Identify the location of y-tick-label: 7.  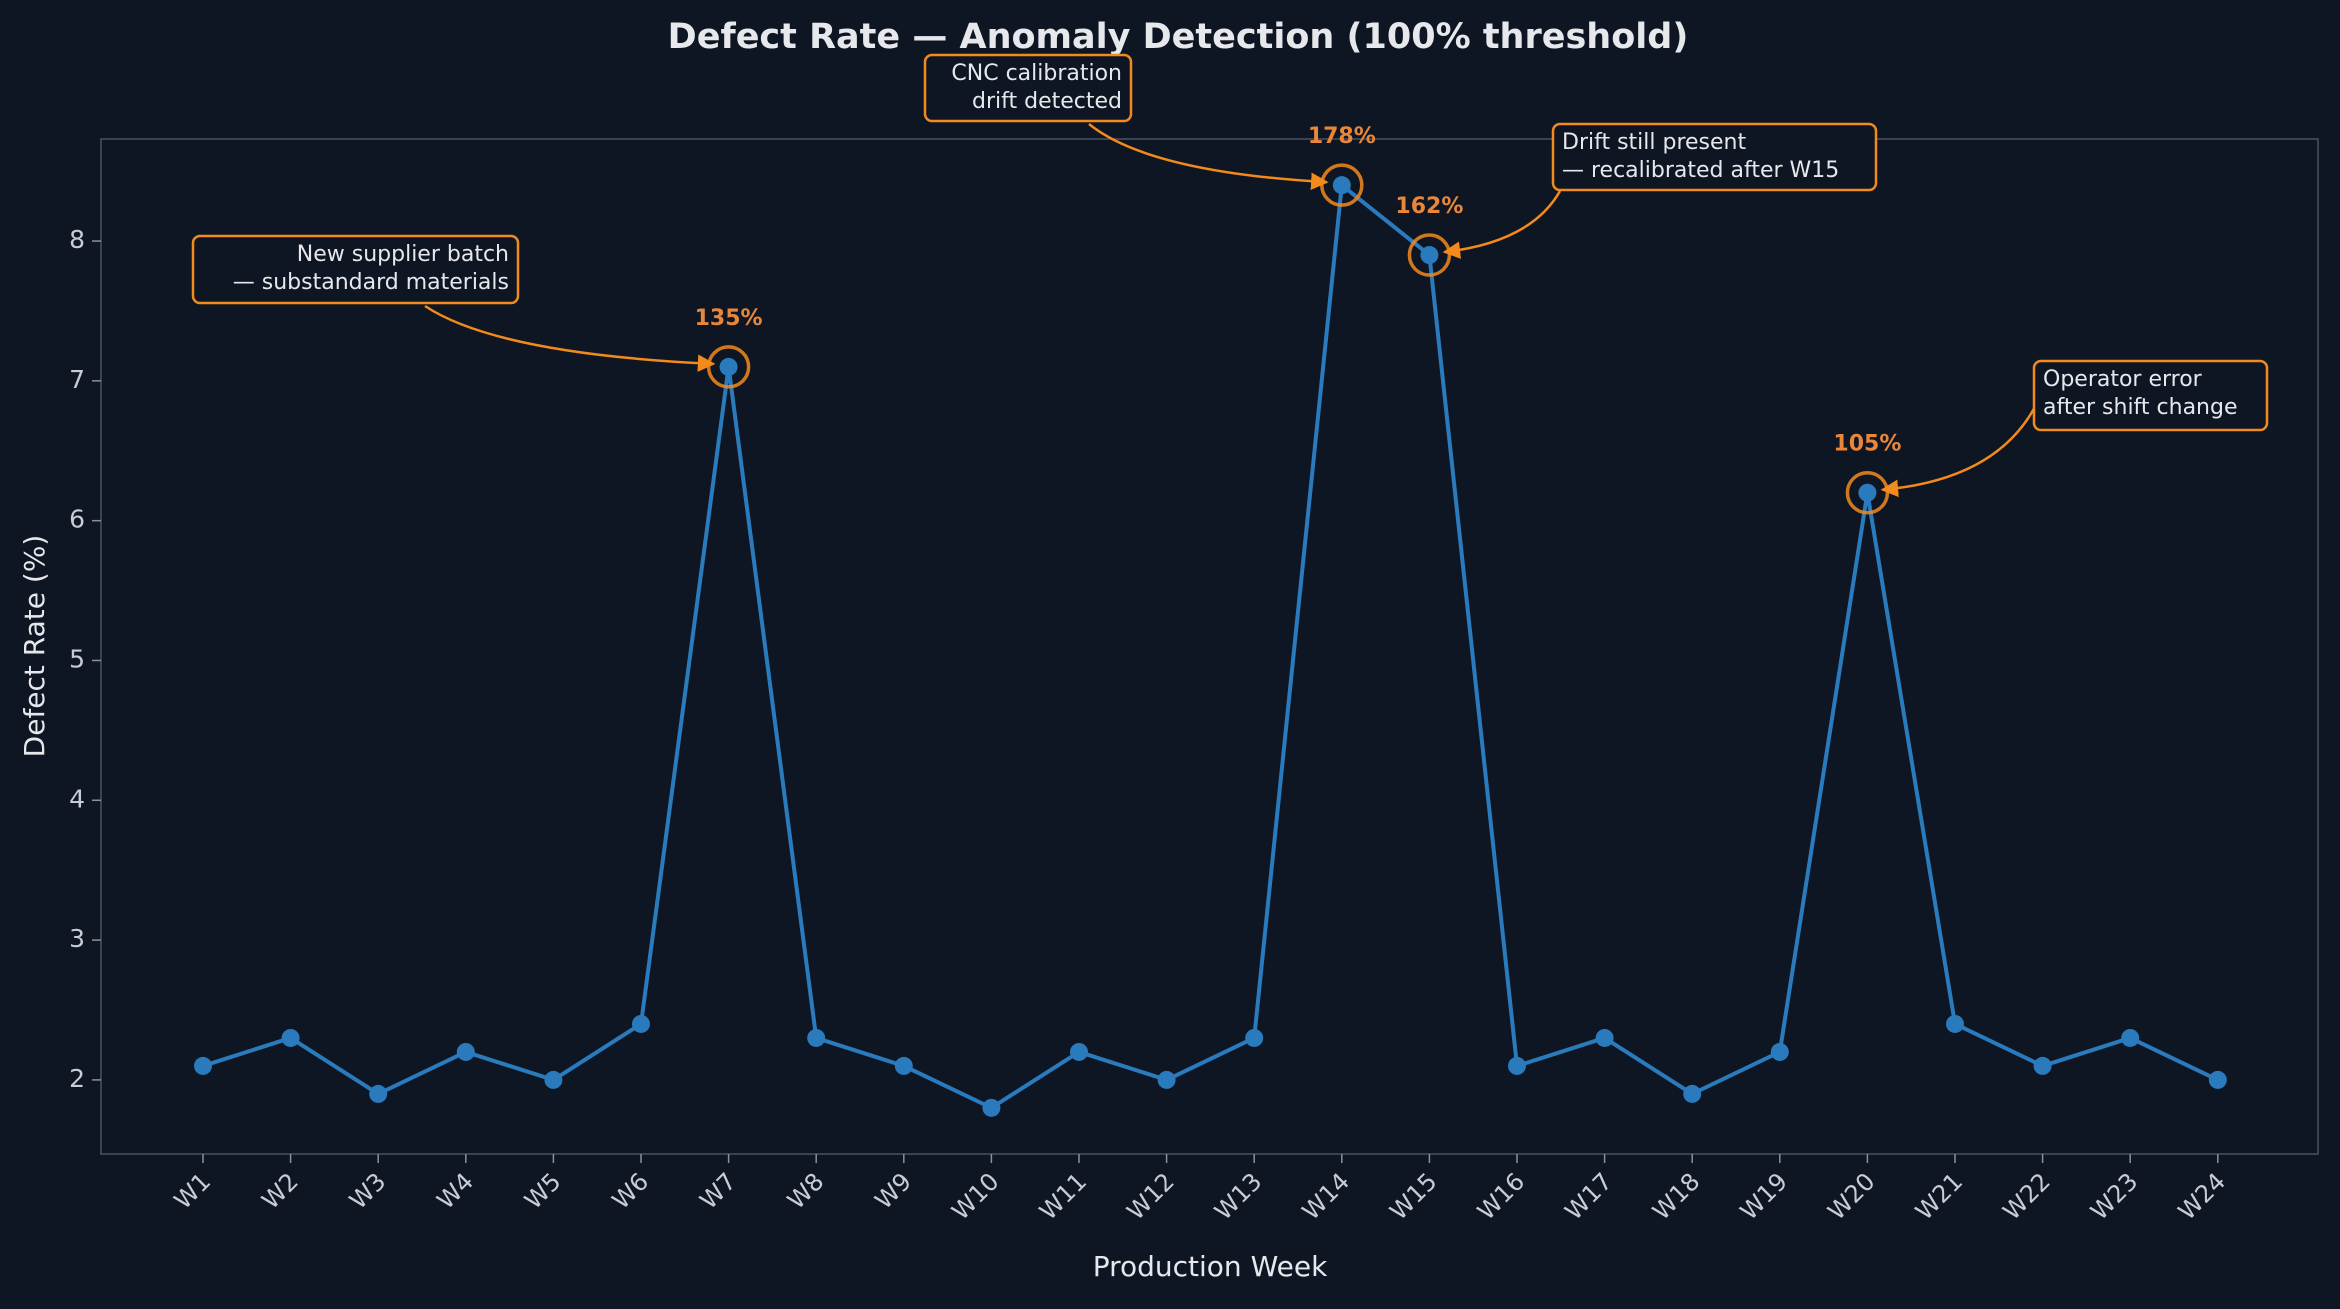
(77, 379).